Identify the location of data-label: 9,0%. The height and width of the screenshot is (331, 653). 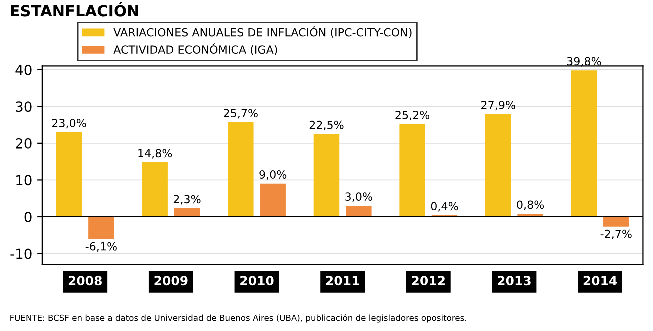
(273, 175).